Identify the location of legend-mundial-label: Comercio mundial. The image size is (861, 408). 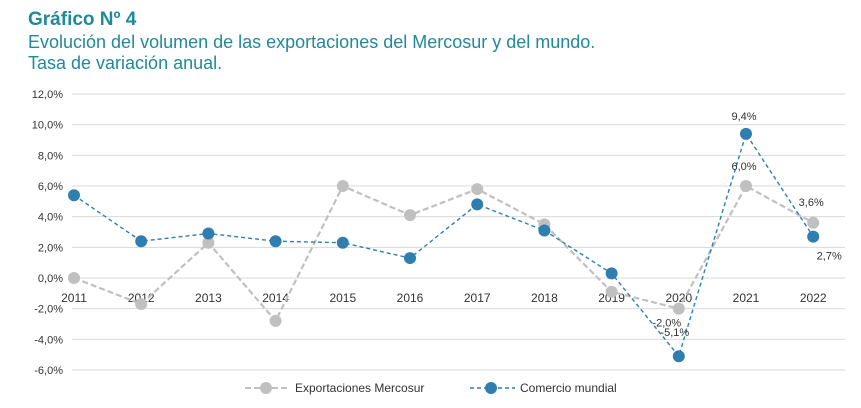
(568, 388).